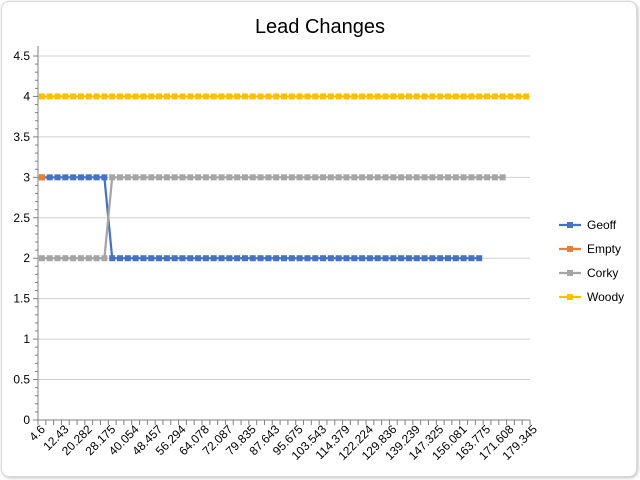 Image resolution: width=640 pixels, height=480 pixels. Describe the element at coordinates (21, 299) in the screenshot. I see `y-tick-label: 1.5` at that location.